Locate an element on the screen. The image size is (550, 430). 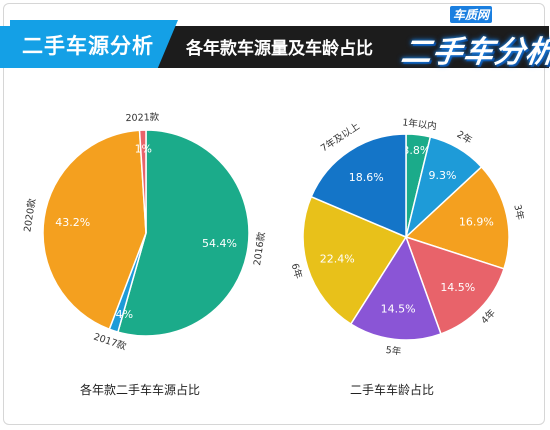
slice-value-label: 3.8% is located at coordinates (416, 150).